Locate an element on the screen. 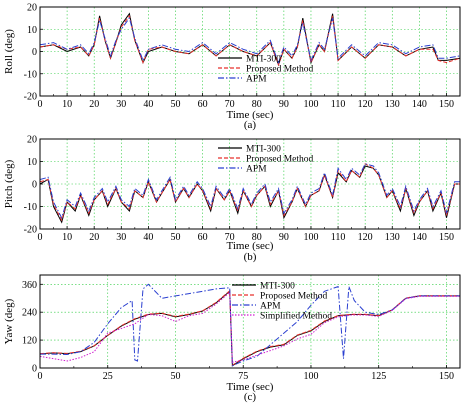 This screenshot has height=405, width=474. y-axis-label: Roll (deg) is located at coordinates (9, 51).